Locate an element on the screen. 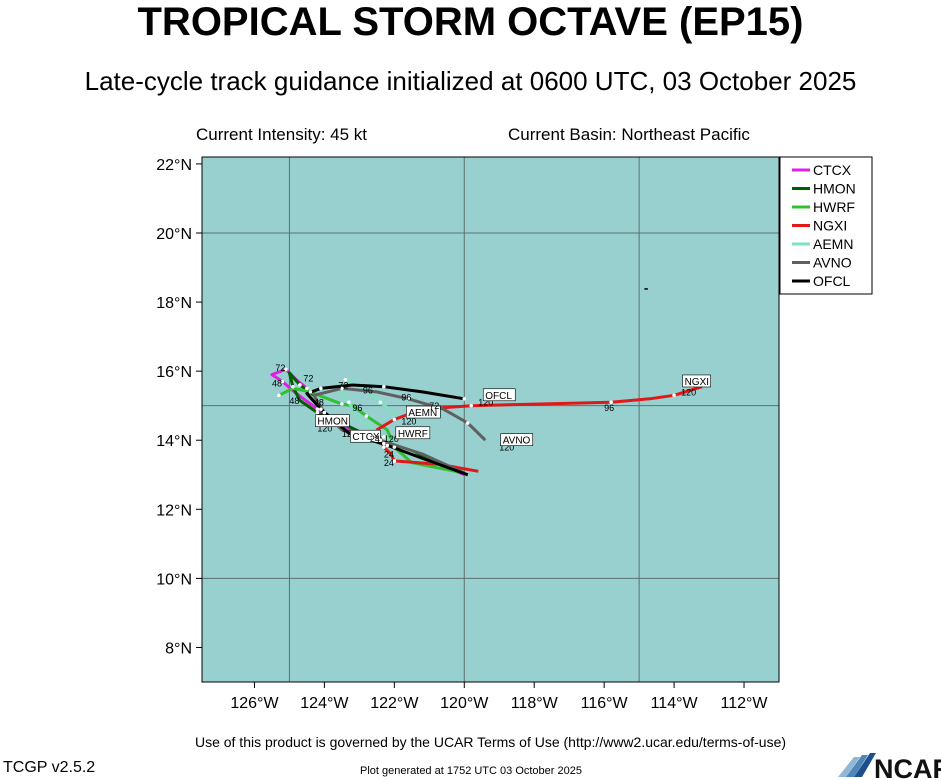  x-axis-ticks: 126°W 124°W 122°W 120°W 118°W 116°W 114°W 112°W is located at coordinates (499, 697).